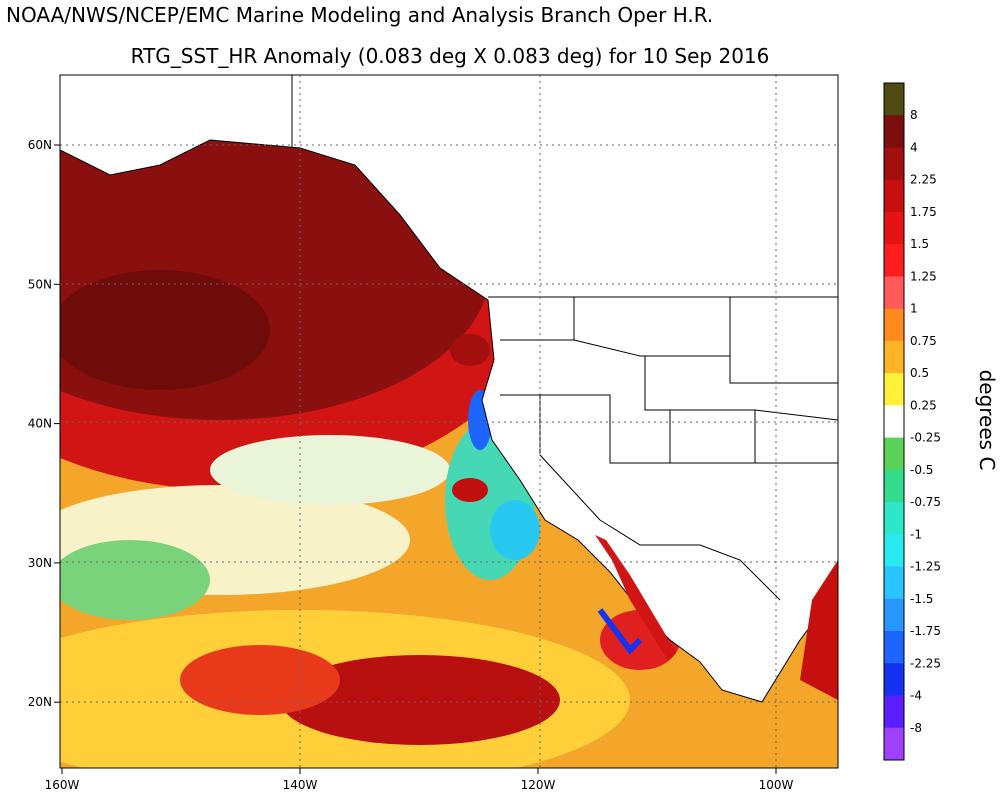 Image resolution: width=1000 pixels, height=803 pixels. Describe the element at coordinates (776, 785) in the screenshot. I see `lon-label: 100W` at that location.